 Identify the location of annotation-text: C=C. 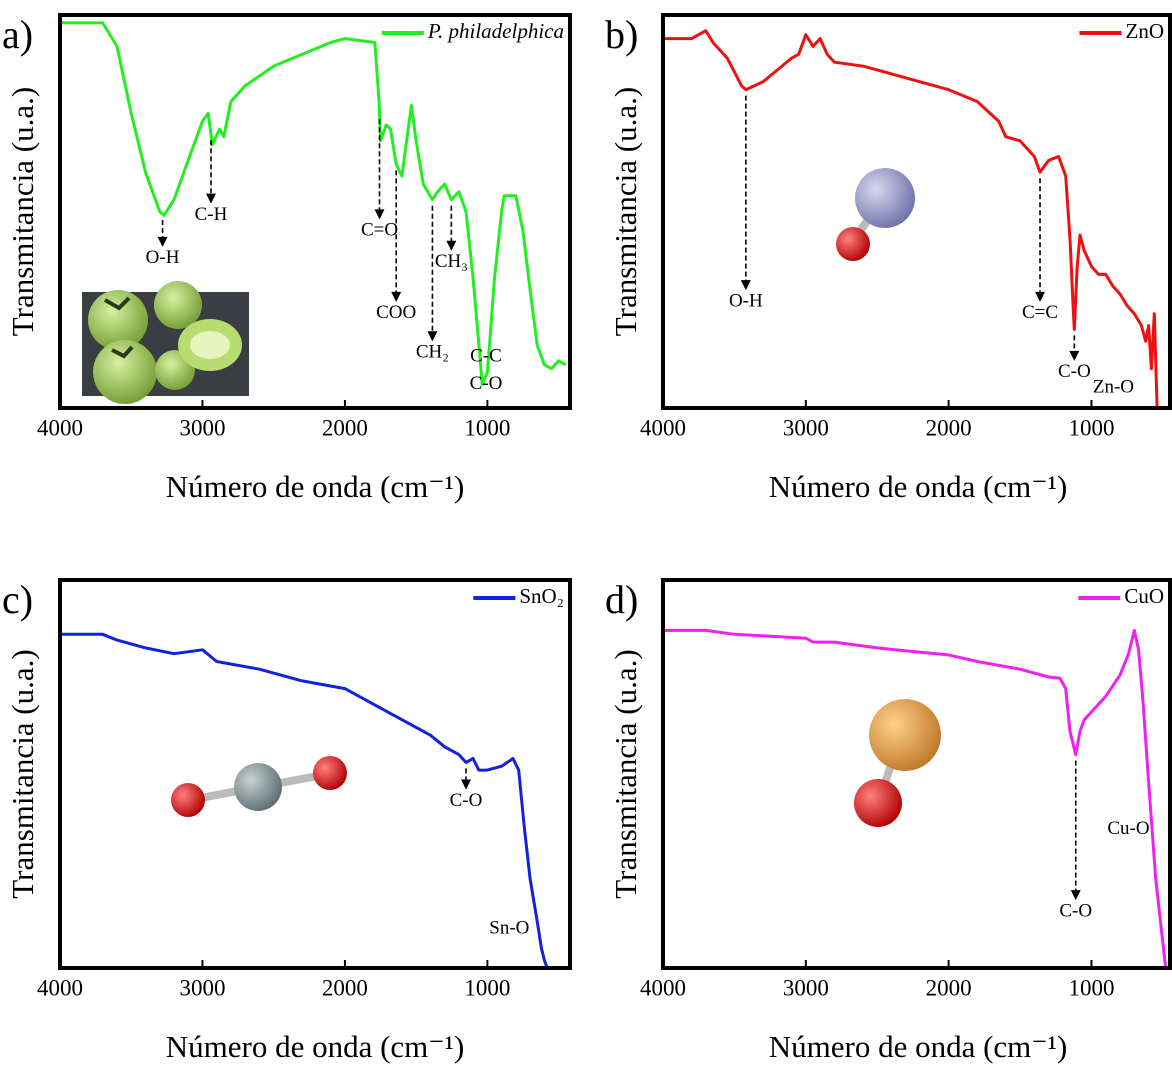
(1040, 312).